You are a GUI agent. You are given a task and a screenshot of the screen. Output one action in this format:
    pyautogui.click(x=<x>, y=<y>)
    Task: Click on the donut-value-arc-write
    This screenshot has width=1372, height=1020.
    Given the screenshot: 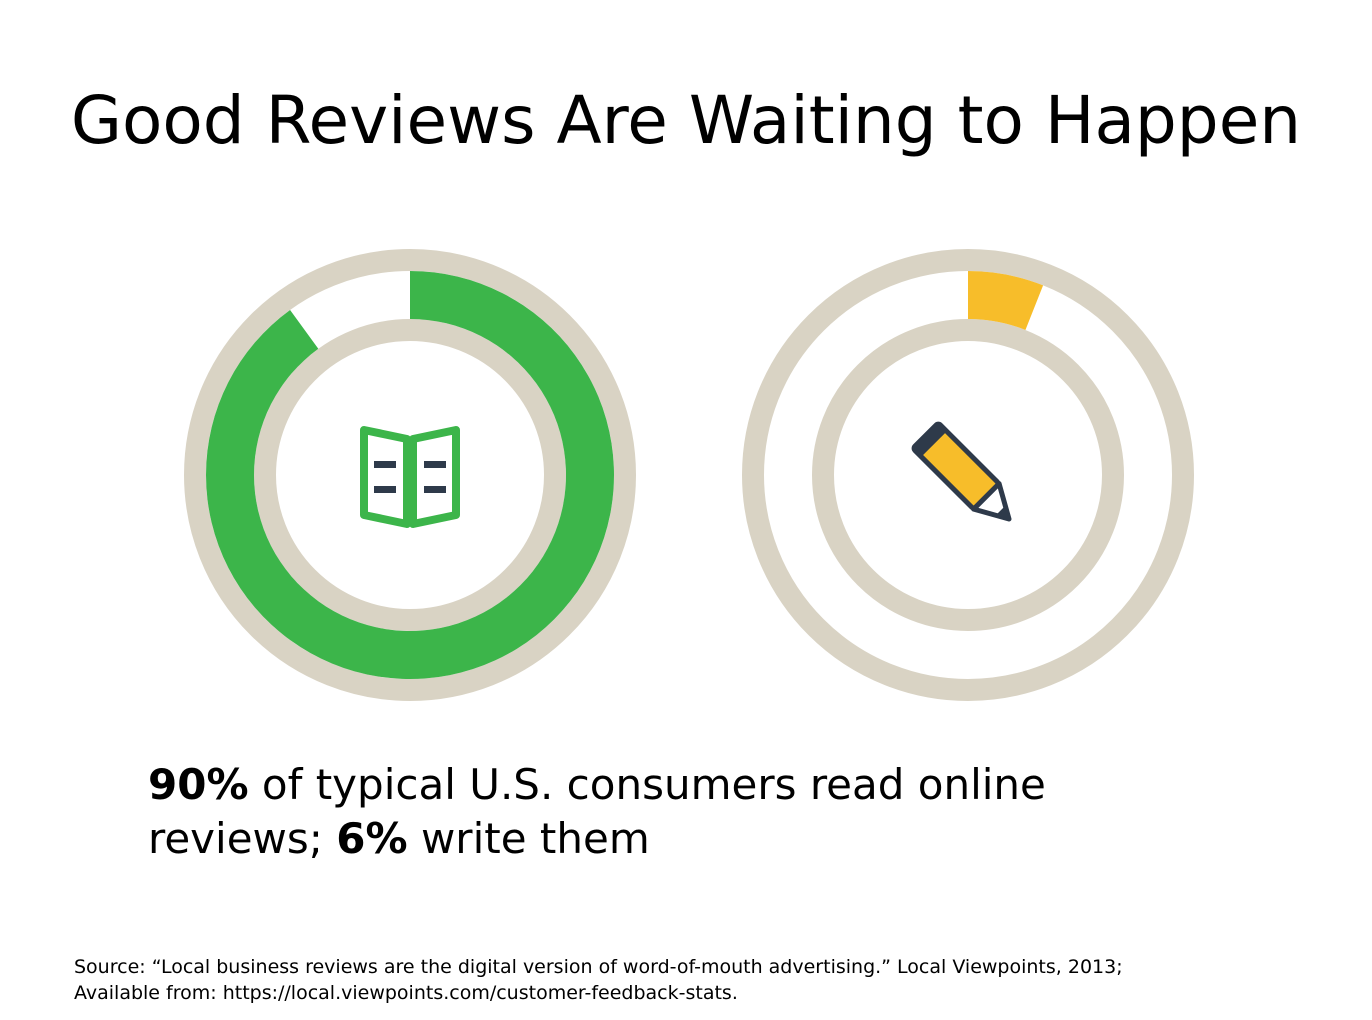 What is the action you would take?
    pyautogui.click(x=1006, y=300)
    